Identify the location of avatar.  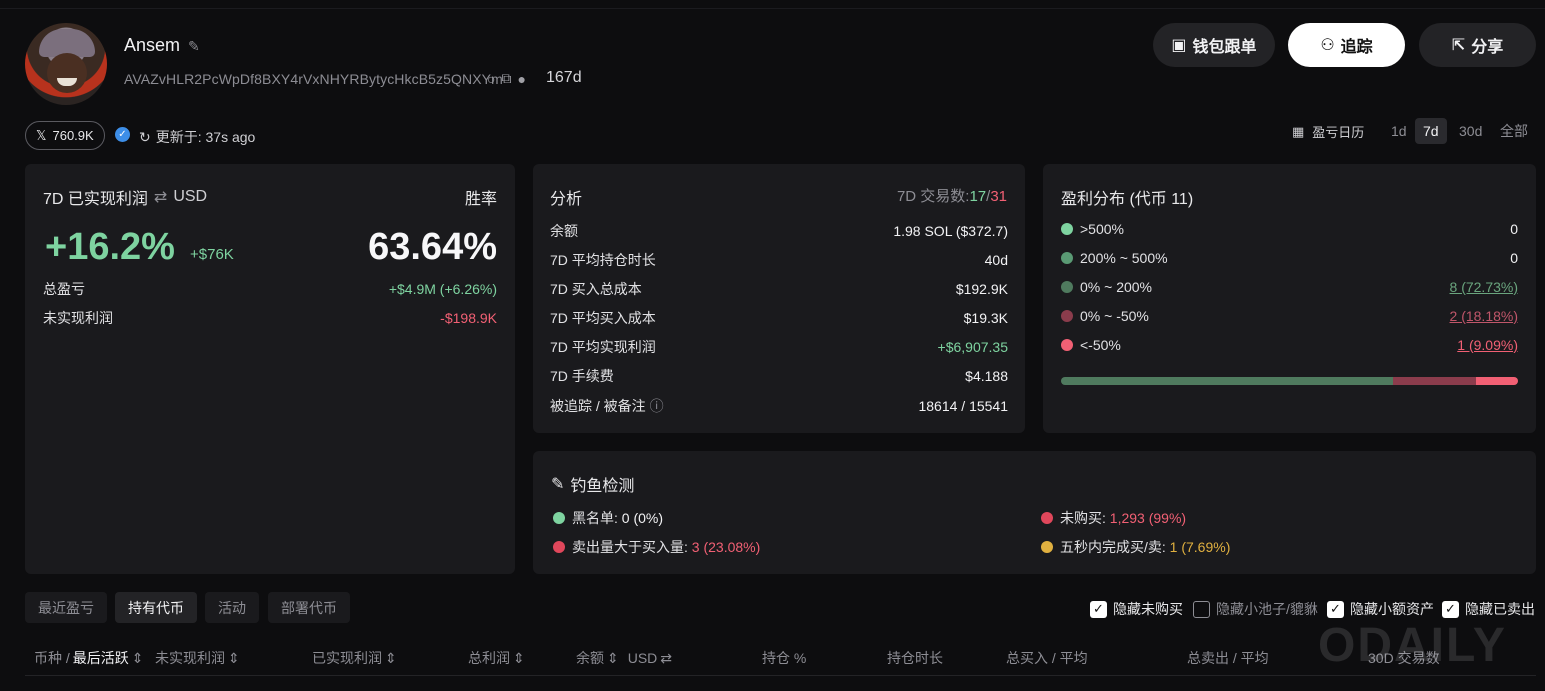
(66, 64).